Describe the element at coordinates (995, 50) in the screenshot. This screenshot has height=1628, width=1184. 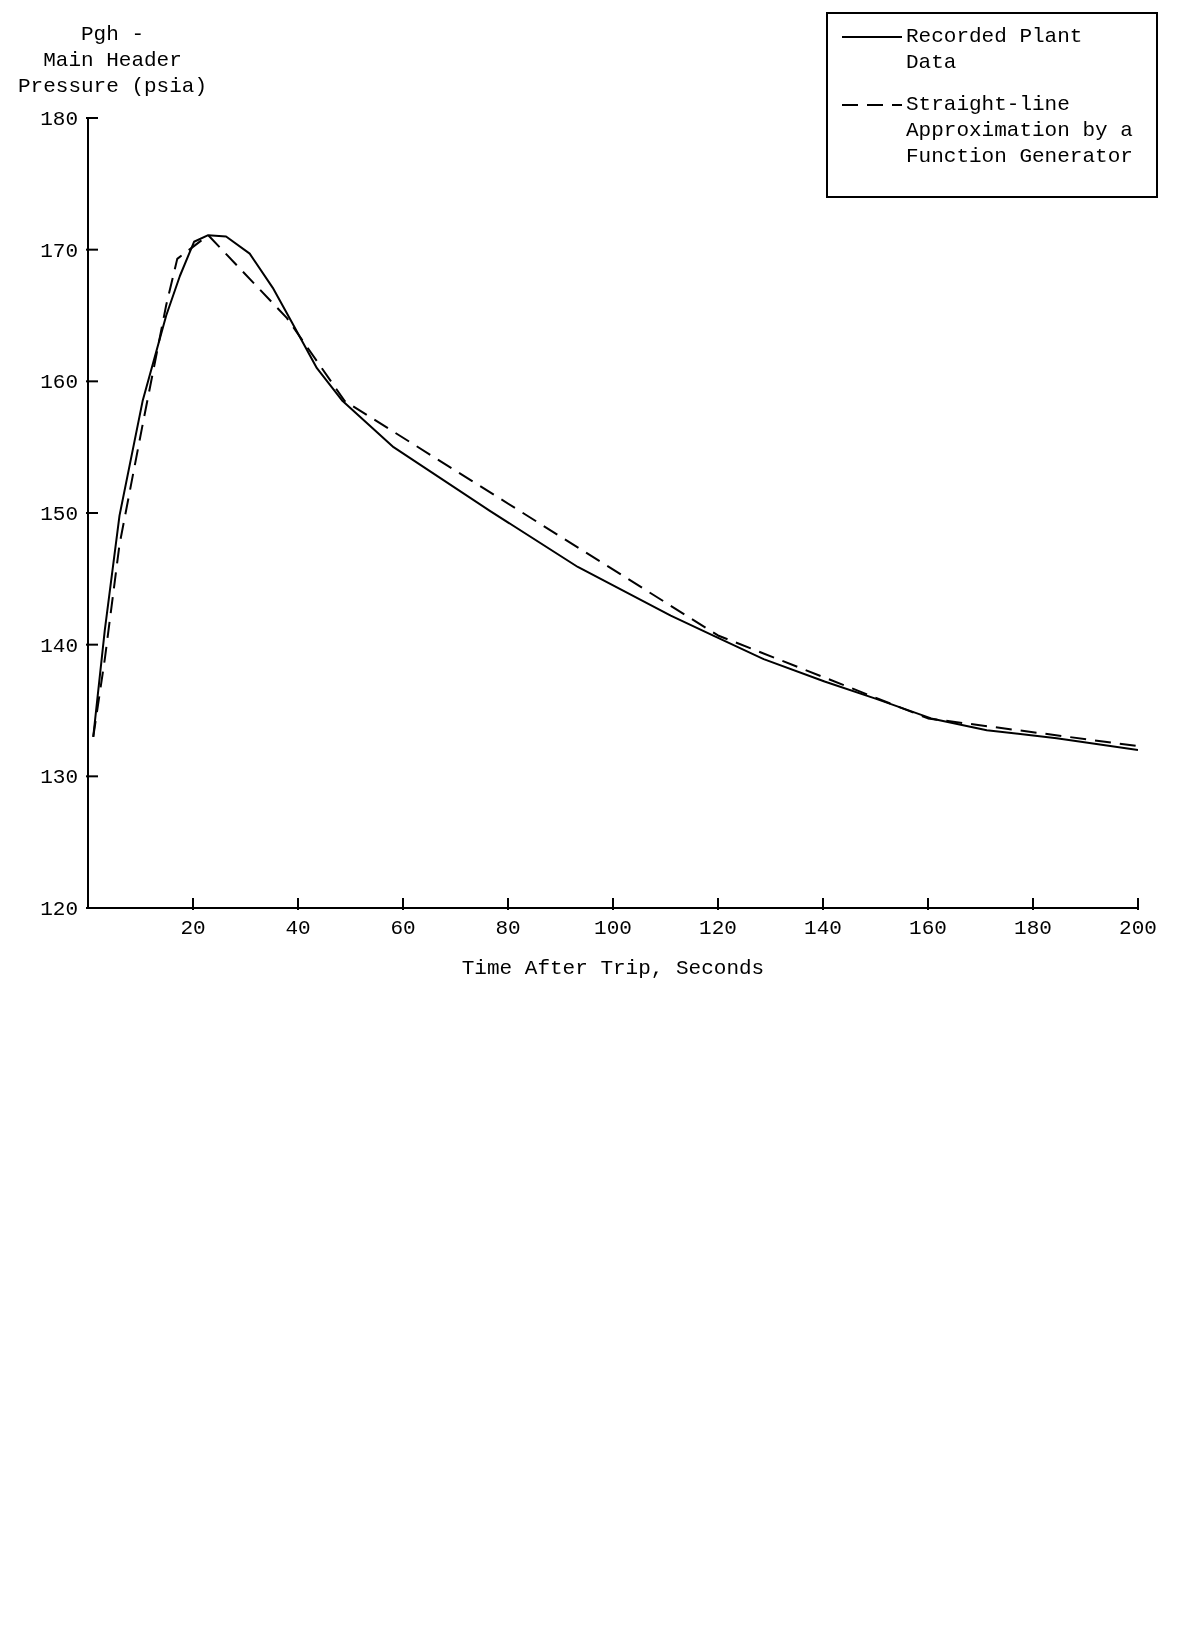
I see `legend-label: Recorded Plant Data` at that location.